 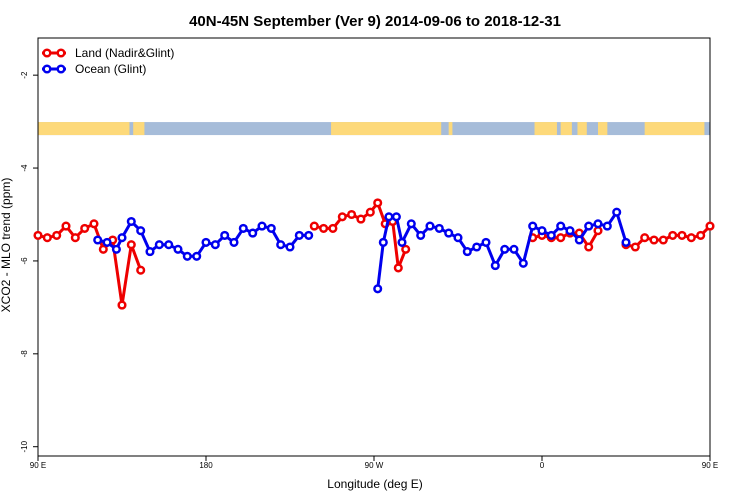 What do you see at coordinates (206, 465) in the screenshot?
I see `x-tick-label-1: 180` at bounding box center [206, 465].